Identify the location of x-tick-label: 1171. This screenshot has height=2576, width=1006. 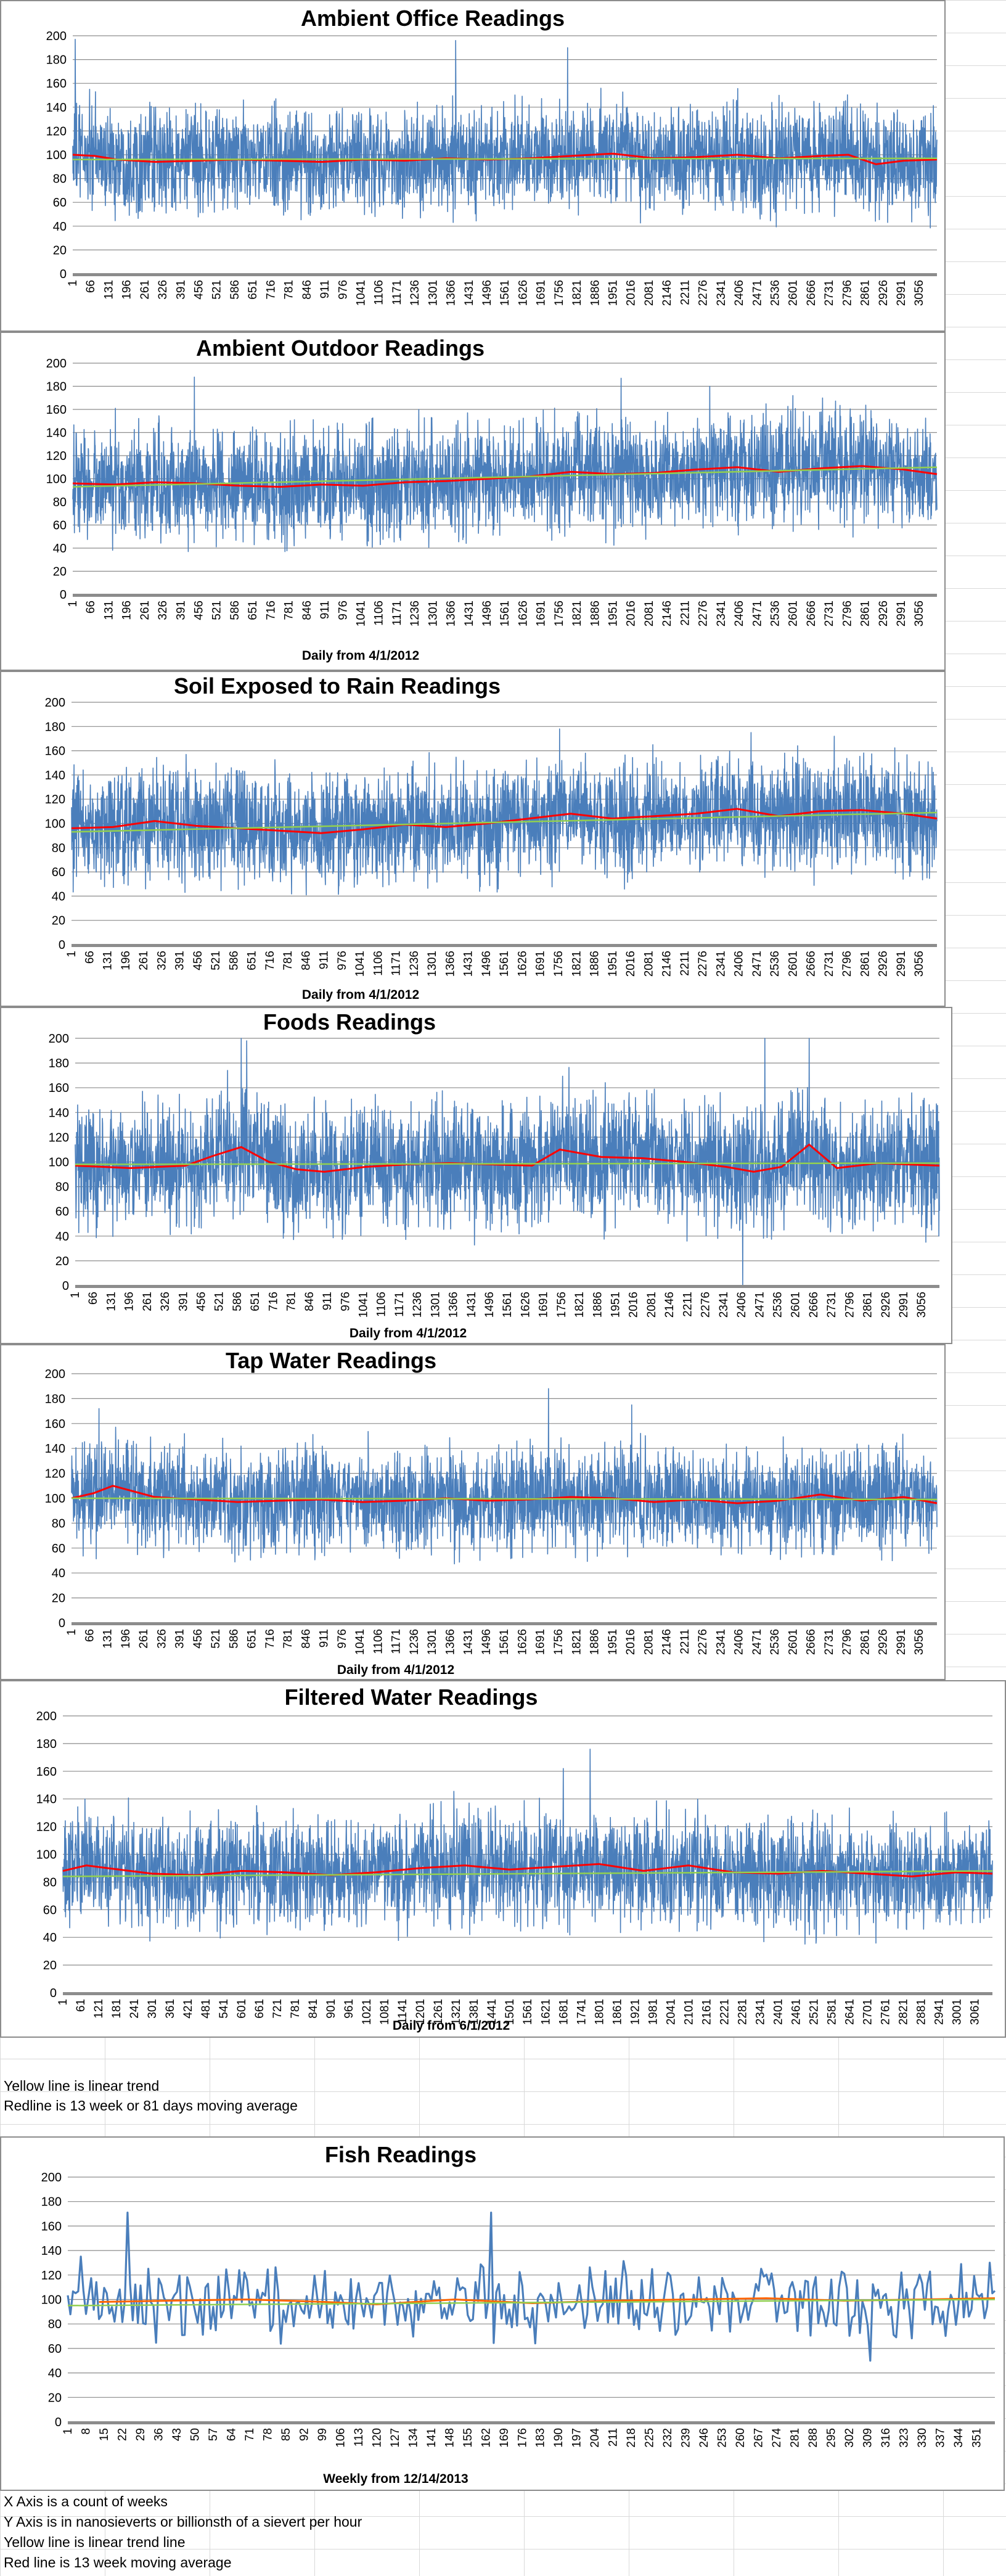
(400, 1304).